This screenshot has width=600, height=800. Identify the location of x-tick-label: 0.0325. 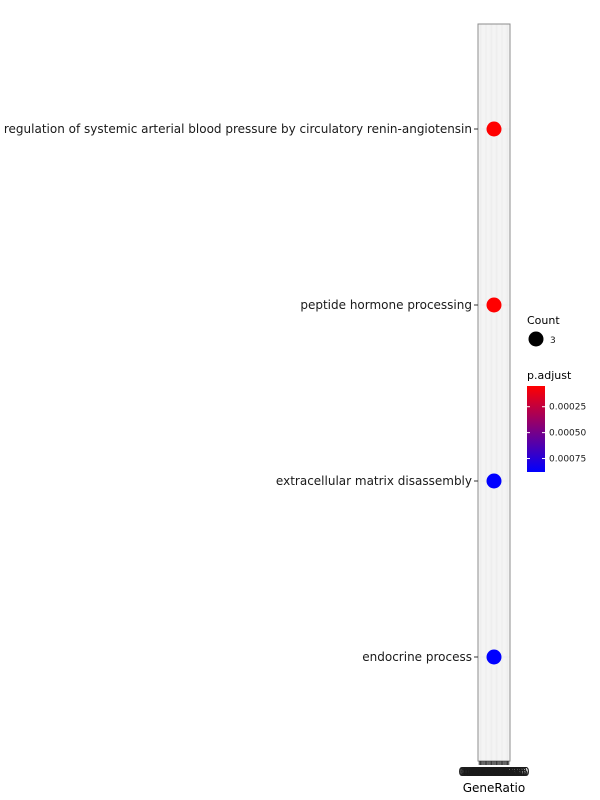
(495, 772).